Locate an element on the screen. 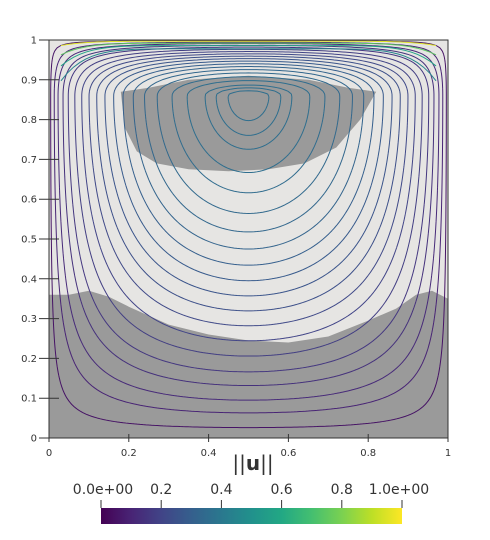  x-tick-label: 0 is located at coordinates (49, 453).